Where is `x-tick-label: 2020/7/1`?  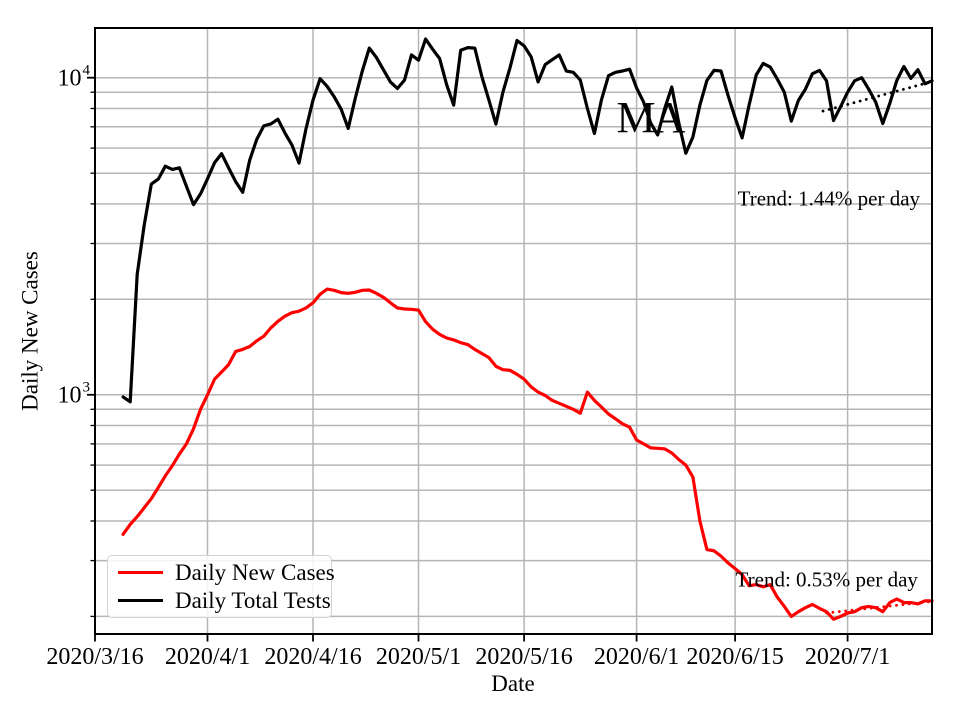
x-tick-label: 2020/7/1 is located at coordinates (847, 657).